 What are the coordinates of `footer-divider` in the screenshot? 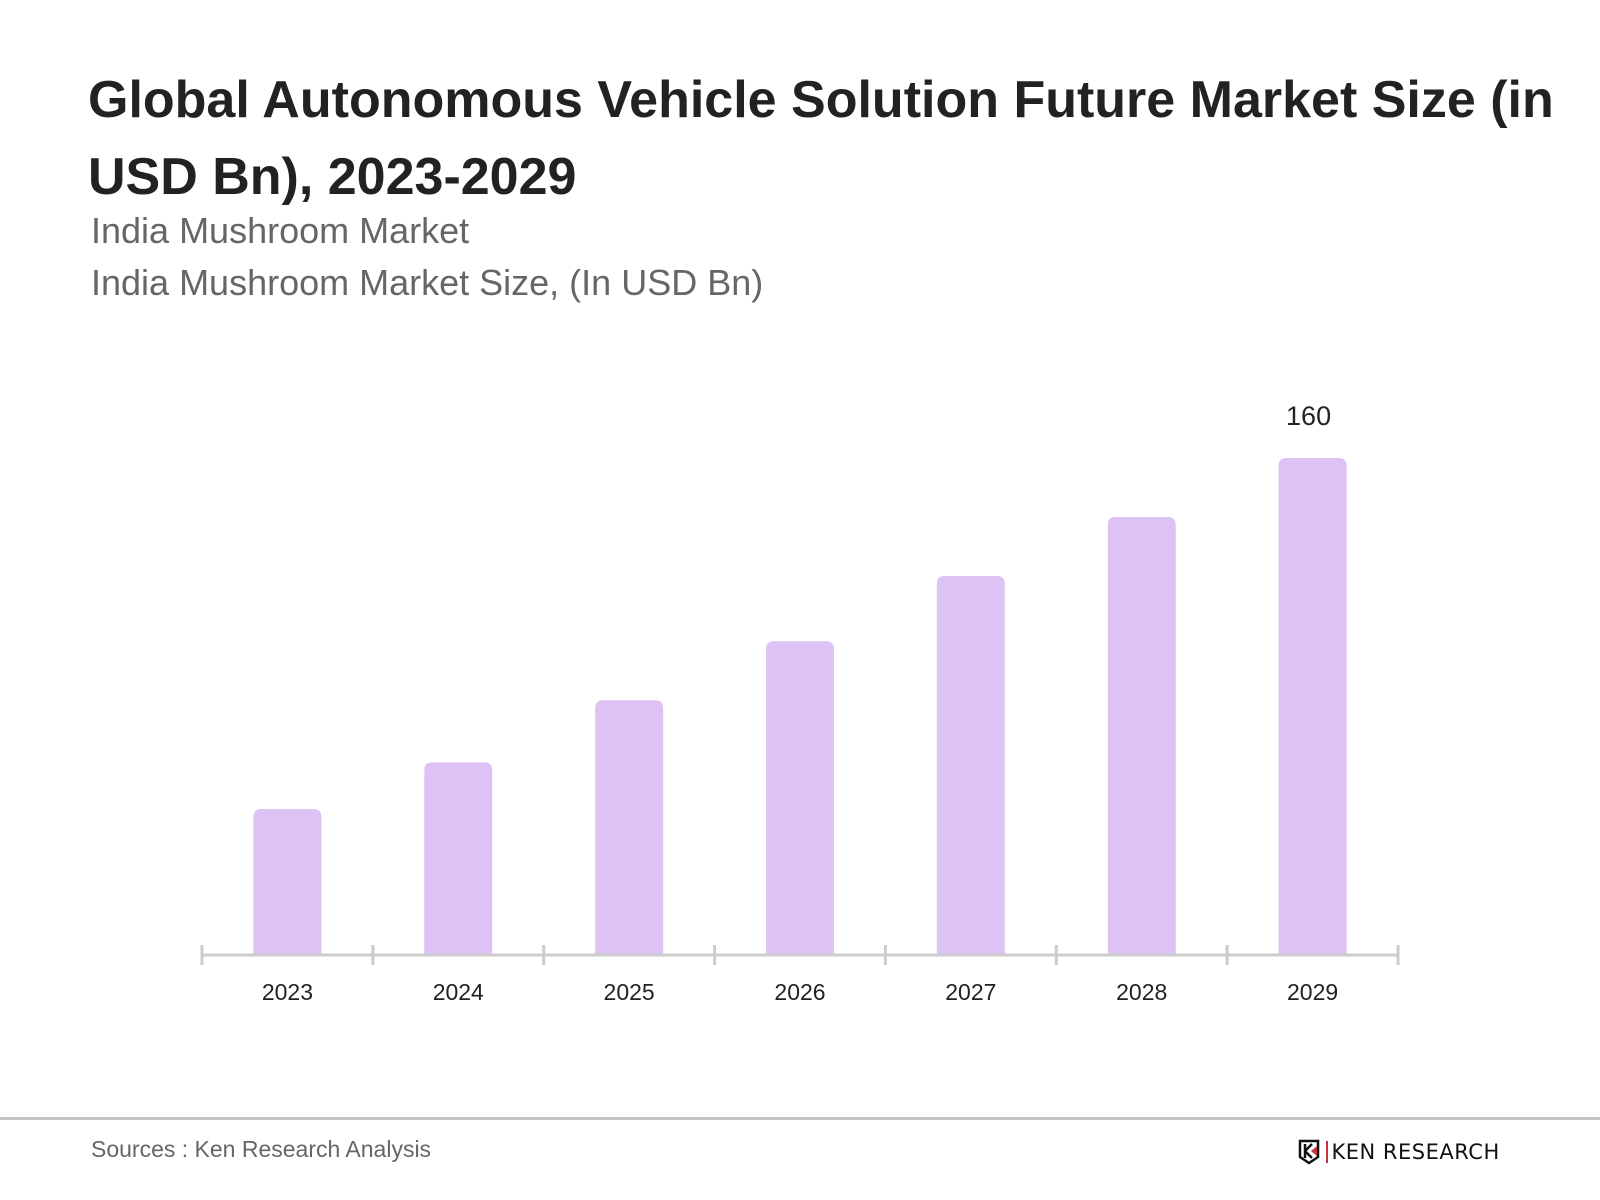 It's located at (800, 1118).